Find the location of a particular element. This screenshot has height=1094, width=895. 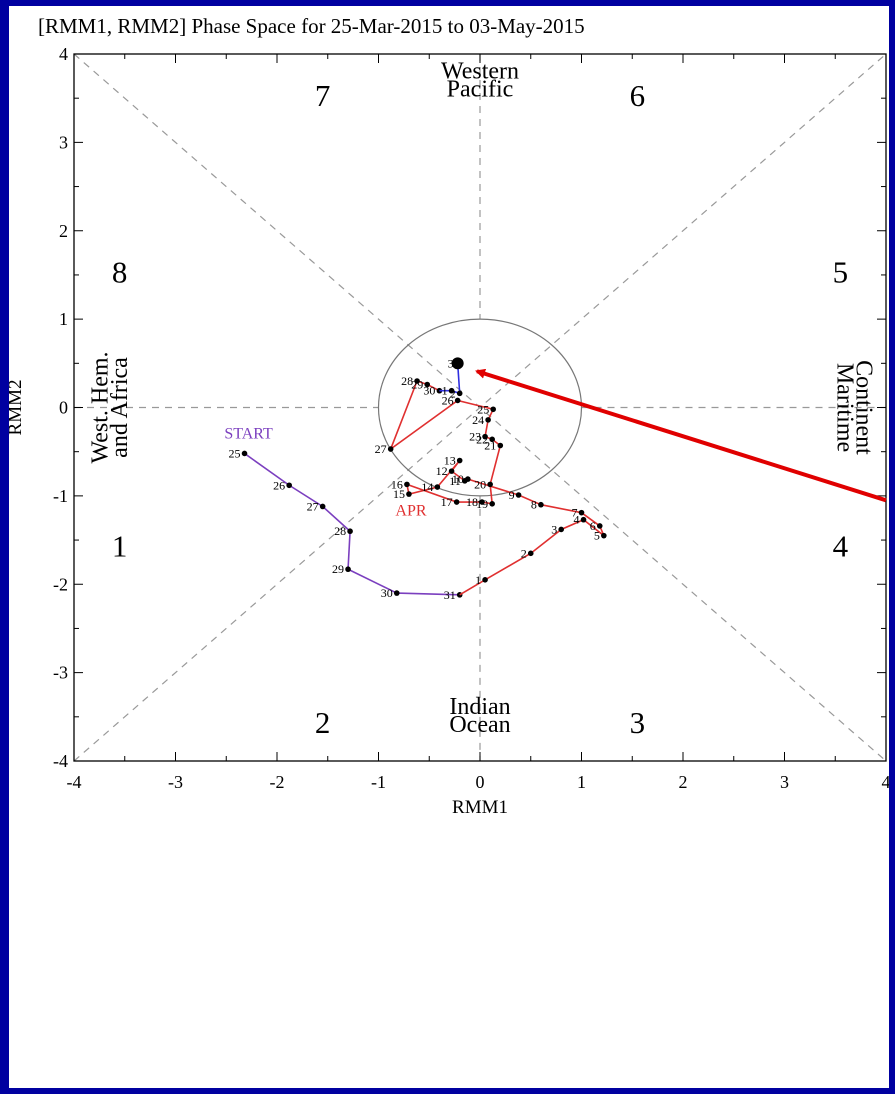

y-tick-label: 3 is located at coordinates (63, 142).